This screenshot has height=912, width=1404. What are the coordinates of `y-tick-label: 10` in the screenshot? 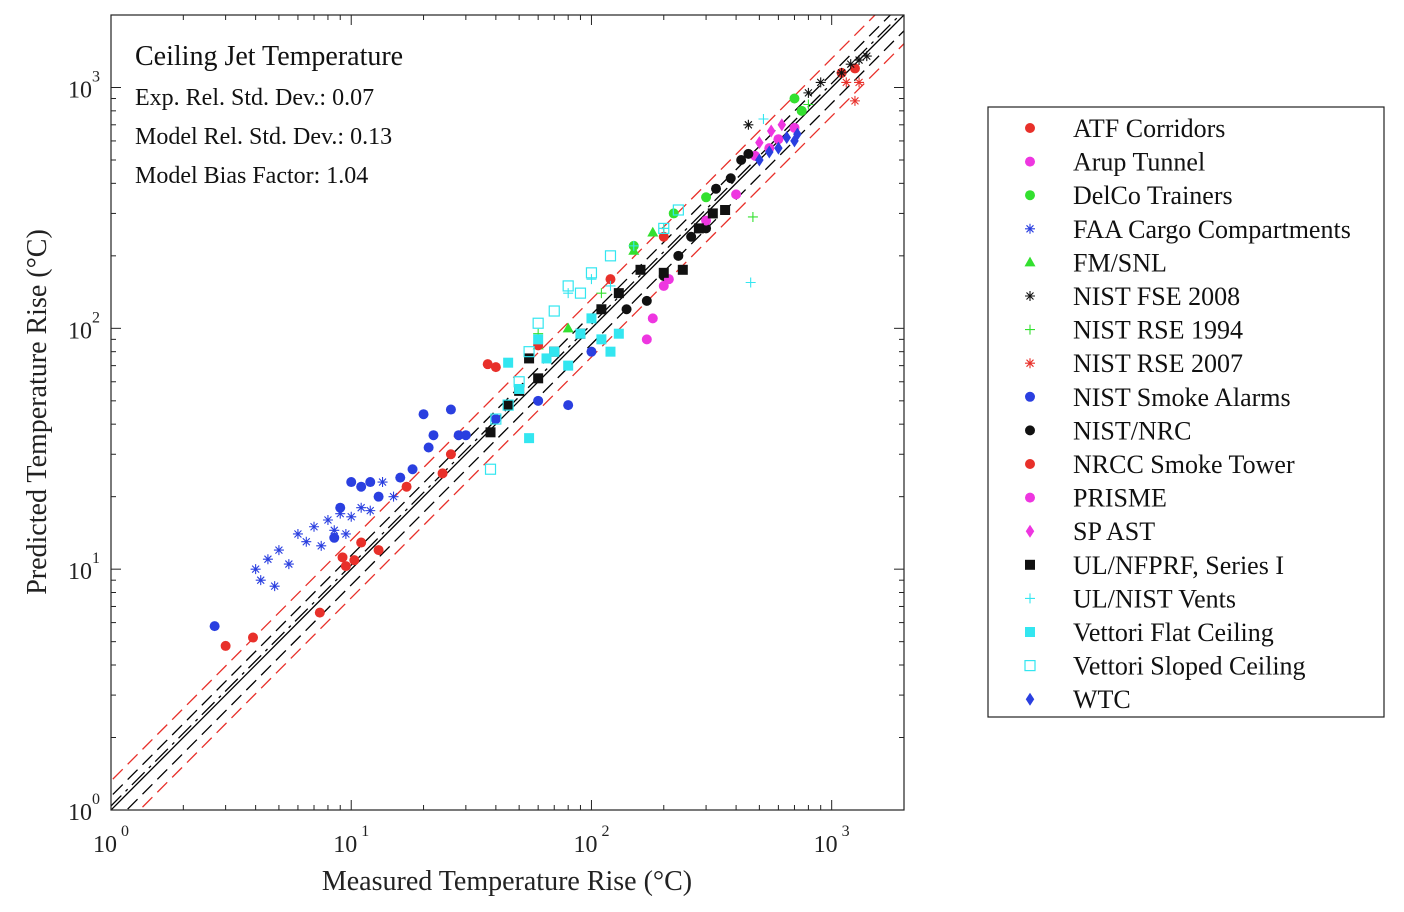 It's located at (80, 90).